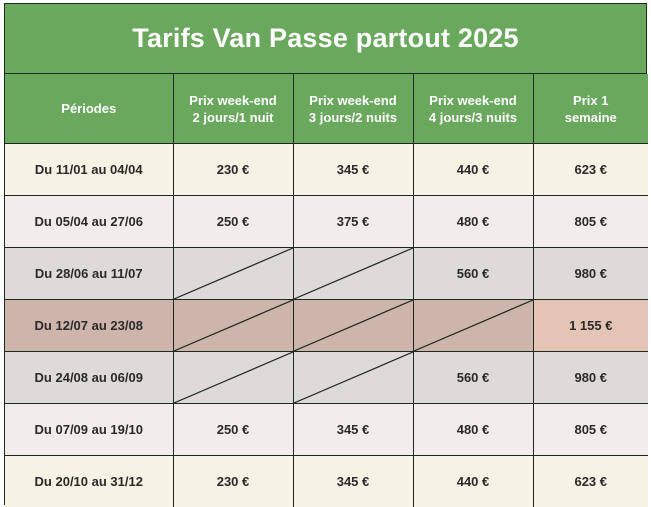 Image resolution: width=651 pixels, height=507 pixels. I want to click on header-weekend-2-days: Prix week-end 2 jours/1 nuit, so click(233, 109).